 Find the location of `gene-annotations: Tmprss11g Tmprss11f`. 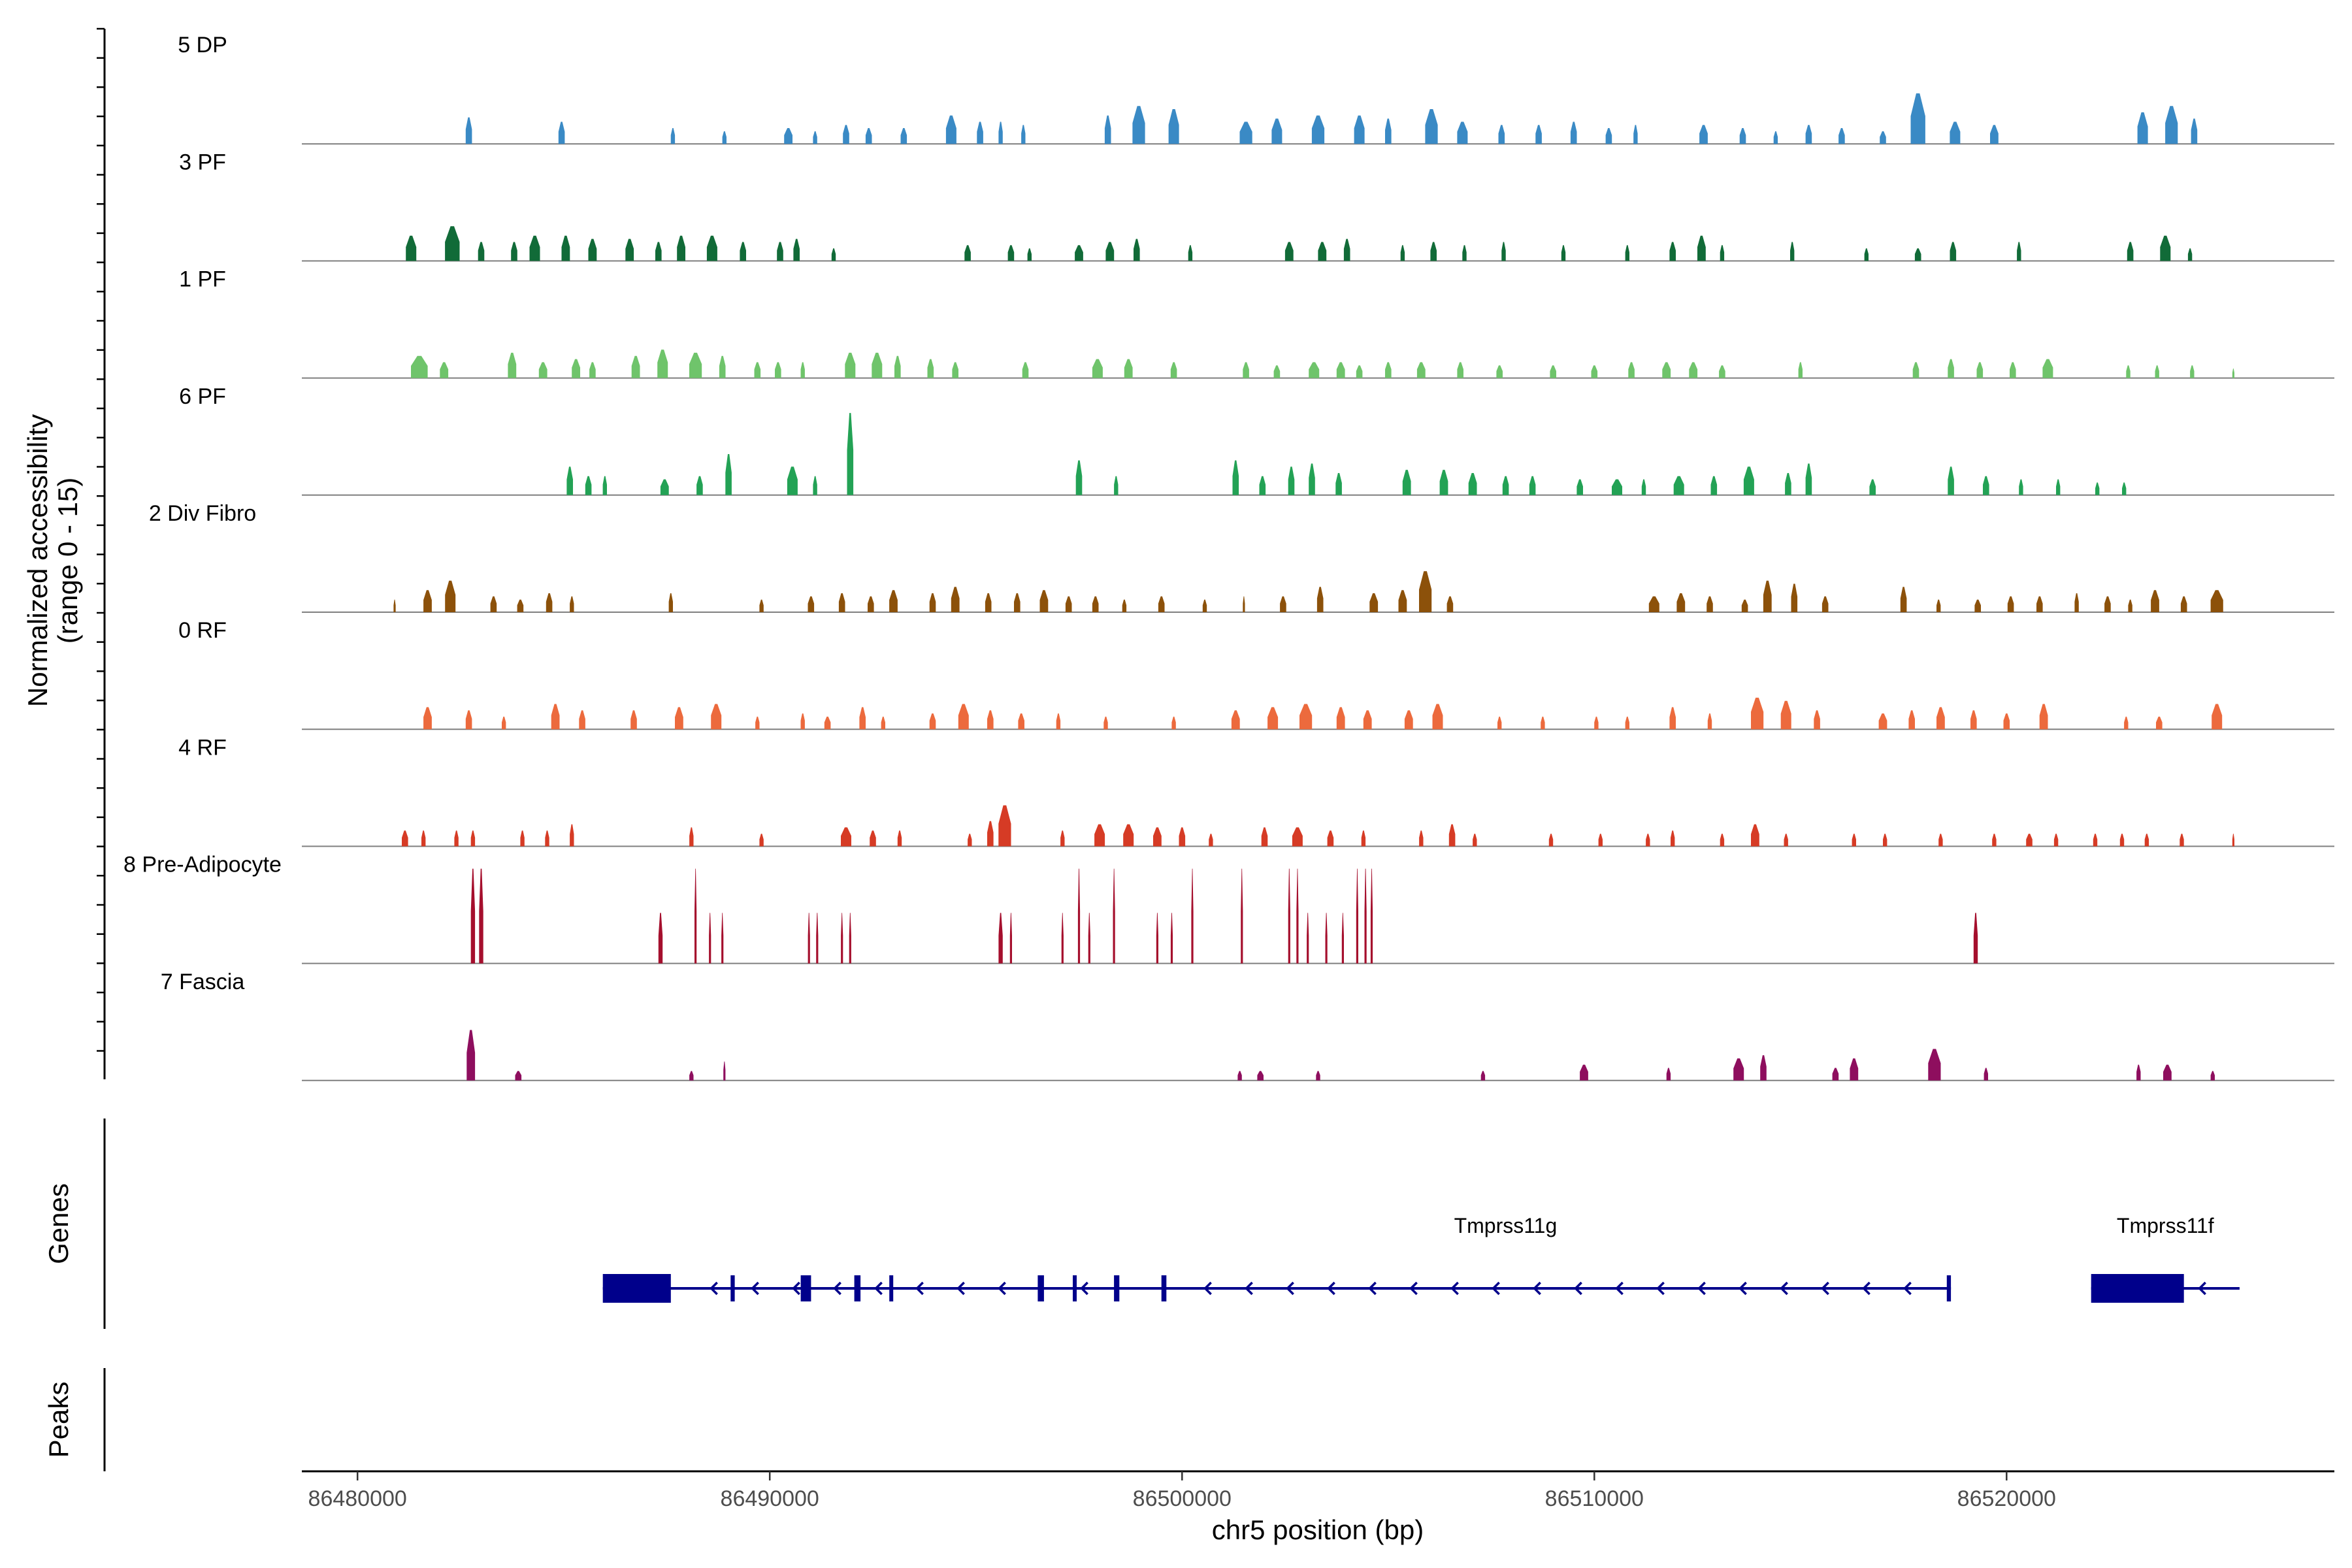

gene-annotations: Tmprss11g Tmprss11f is located at coordinates (1421, 1258).